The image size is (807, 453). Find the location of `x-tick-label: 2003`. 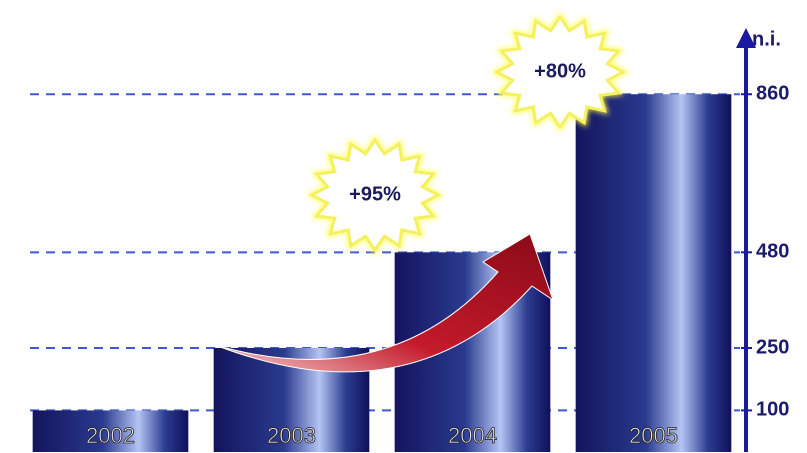

x-tick-label: 2003 is located at coordinates (291, 435).